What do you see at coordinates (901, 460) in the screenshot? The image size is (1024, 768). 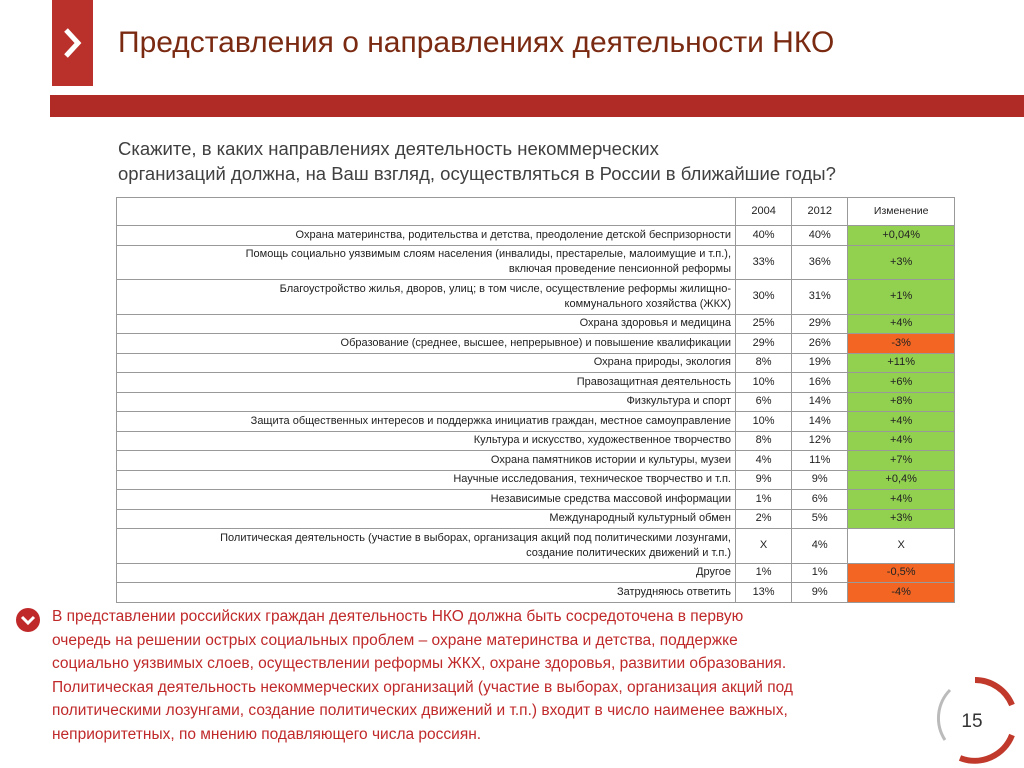 I see `change-cell: +7%` at bounding box center [901, 460].